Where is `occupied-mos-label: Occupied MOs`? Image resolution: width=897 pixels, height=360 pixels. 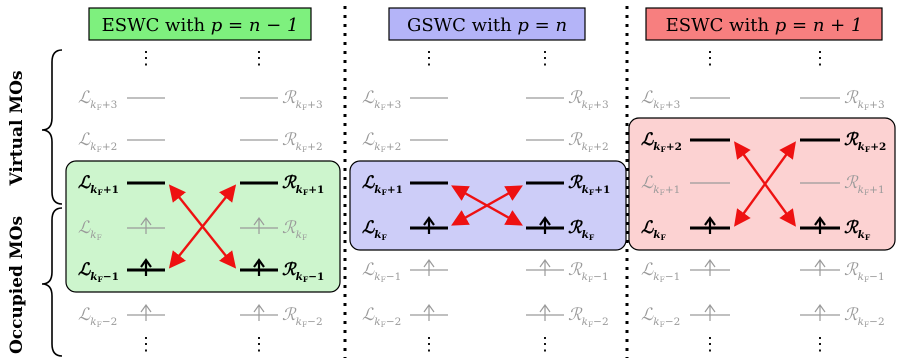
occupied-mos-label: Occupied MOs is located at coordinates (17, 285).